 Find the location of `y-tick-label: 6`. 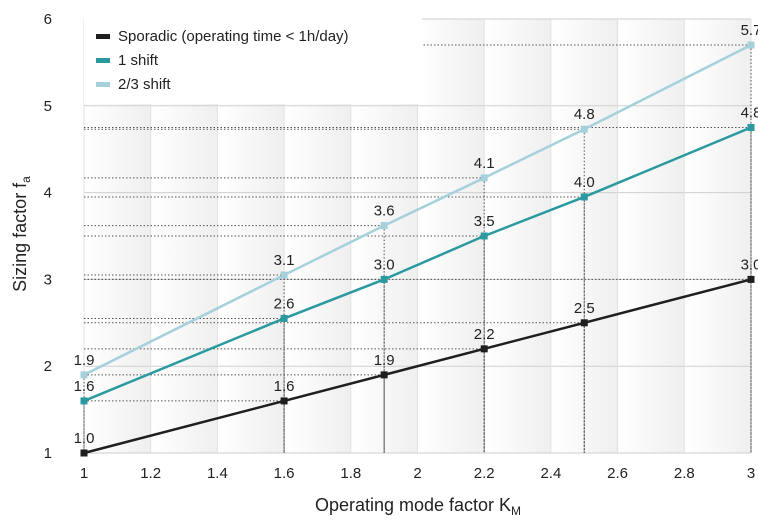

y-tick-label: 6 is located at coordinates (48, 19).